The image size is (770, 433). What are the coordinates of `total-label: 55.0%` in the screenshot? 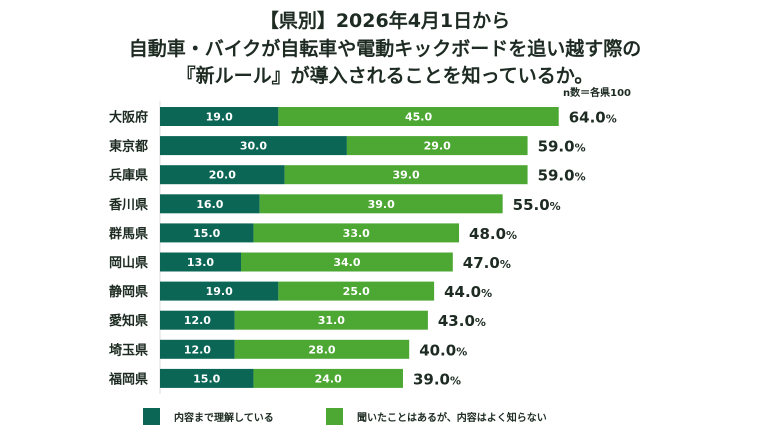 It's located at (537, 205).